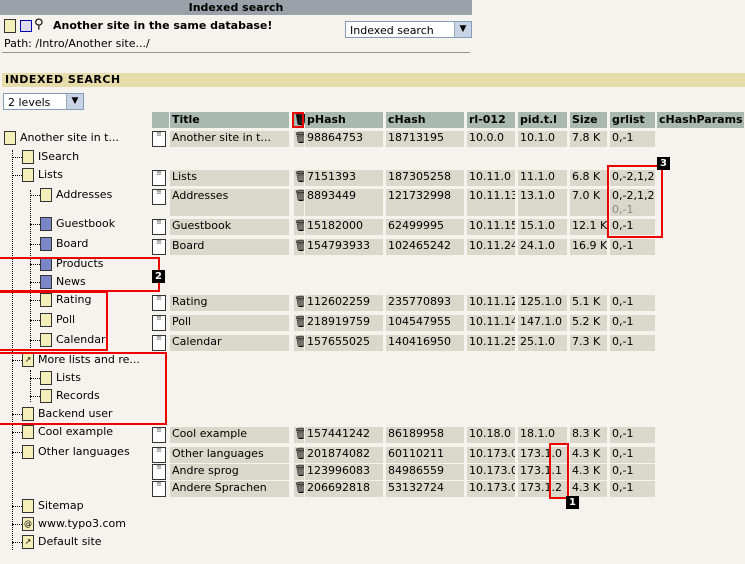  Describe the element at coordinates (425, 489) in the screenshot. I see `cell-chash: 53132724` at that location.